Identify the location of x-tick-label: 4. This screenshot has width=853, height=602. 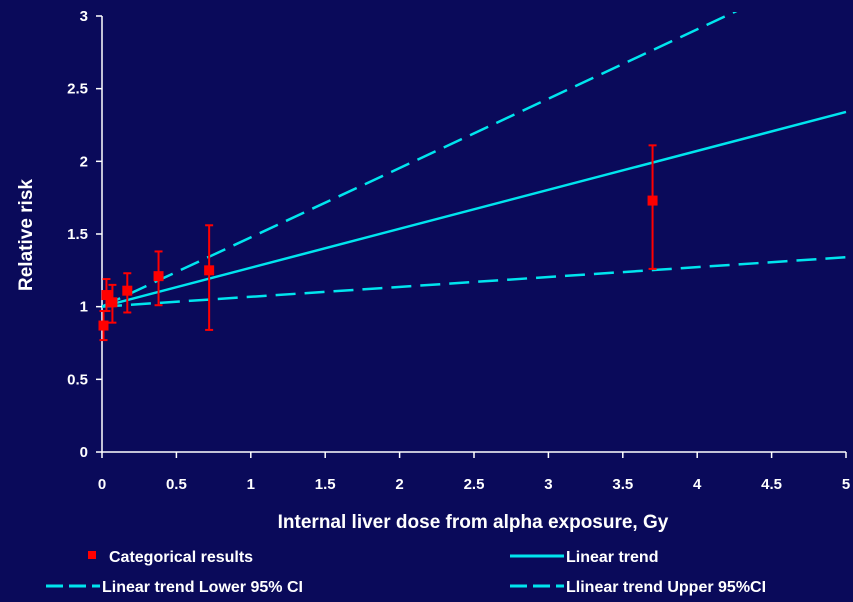
(697, 484).